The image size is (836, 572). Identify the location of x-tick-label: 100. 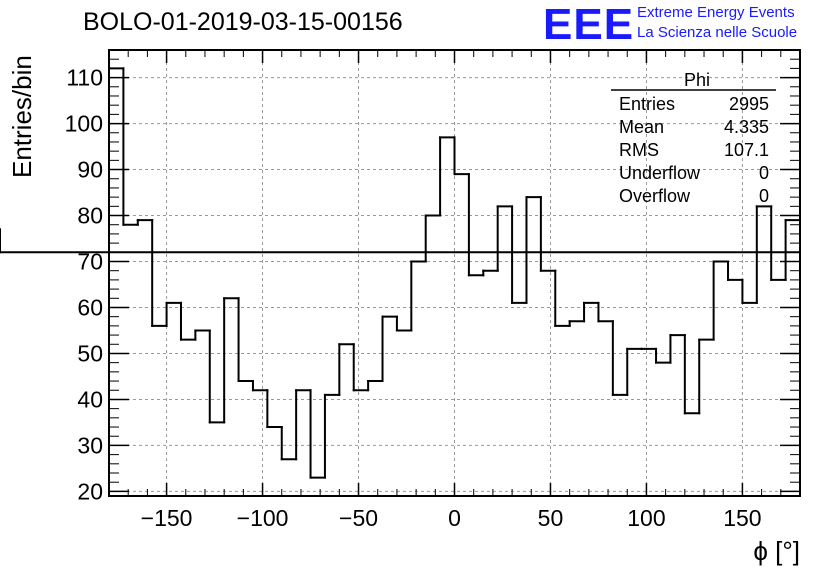
(646, 518).